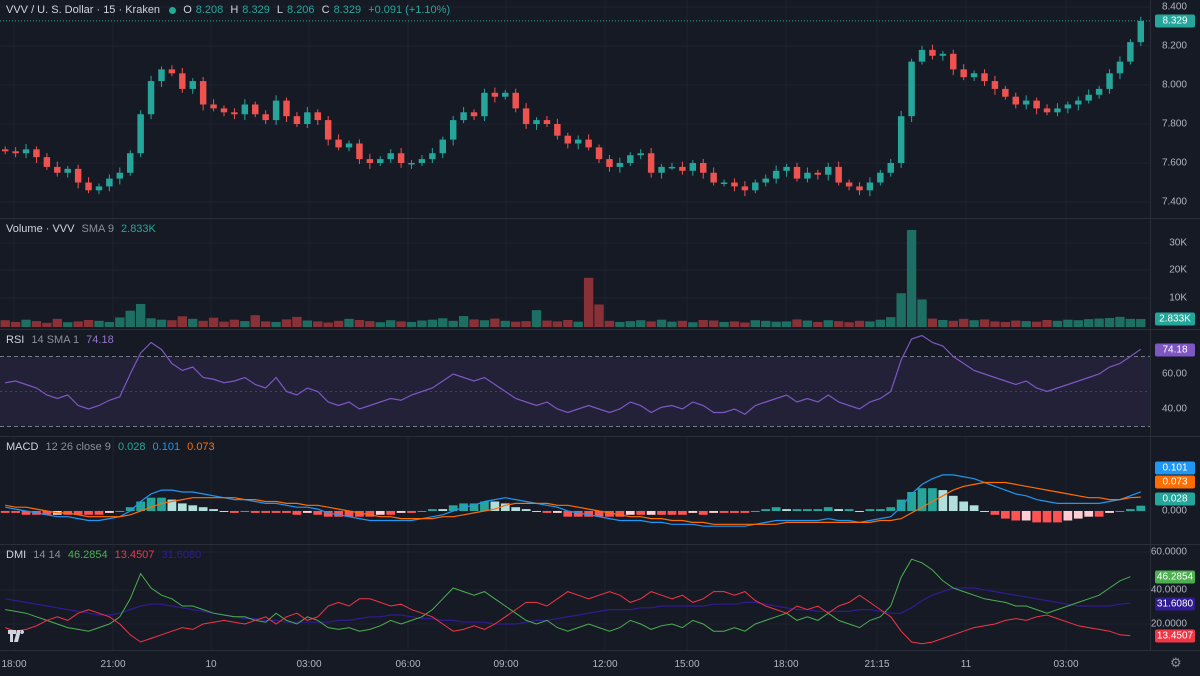 The width and height of the screenshot is (1200, 676). What do you see at coordinates (1174, 124) in the screenshot?
I see `price-tick: 7.800` at bounding box center [1174, 124].